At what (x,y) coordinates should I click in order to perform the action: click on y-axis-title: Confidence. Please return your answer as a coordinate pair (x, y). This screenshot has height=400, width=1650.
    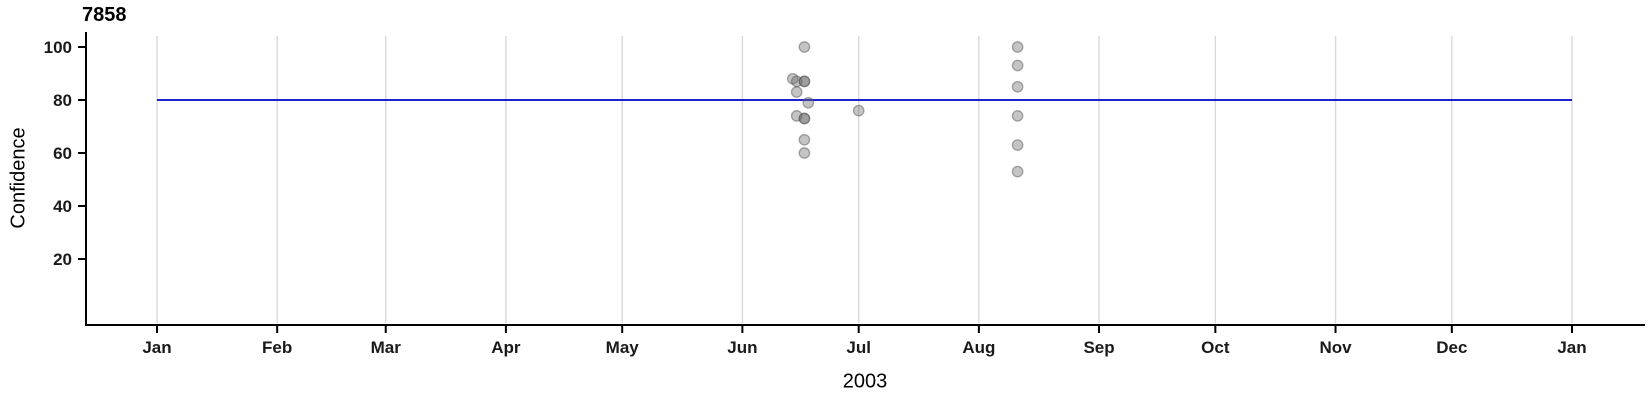
    Looking at the image, I should click on (18, 178).